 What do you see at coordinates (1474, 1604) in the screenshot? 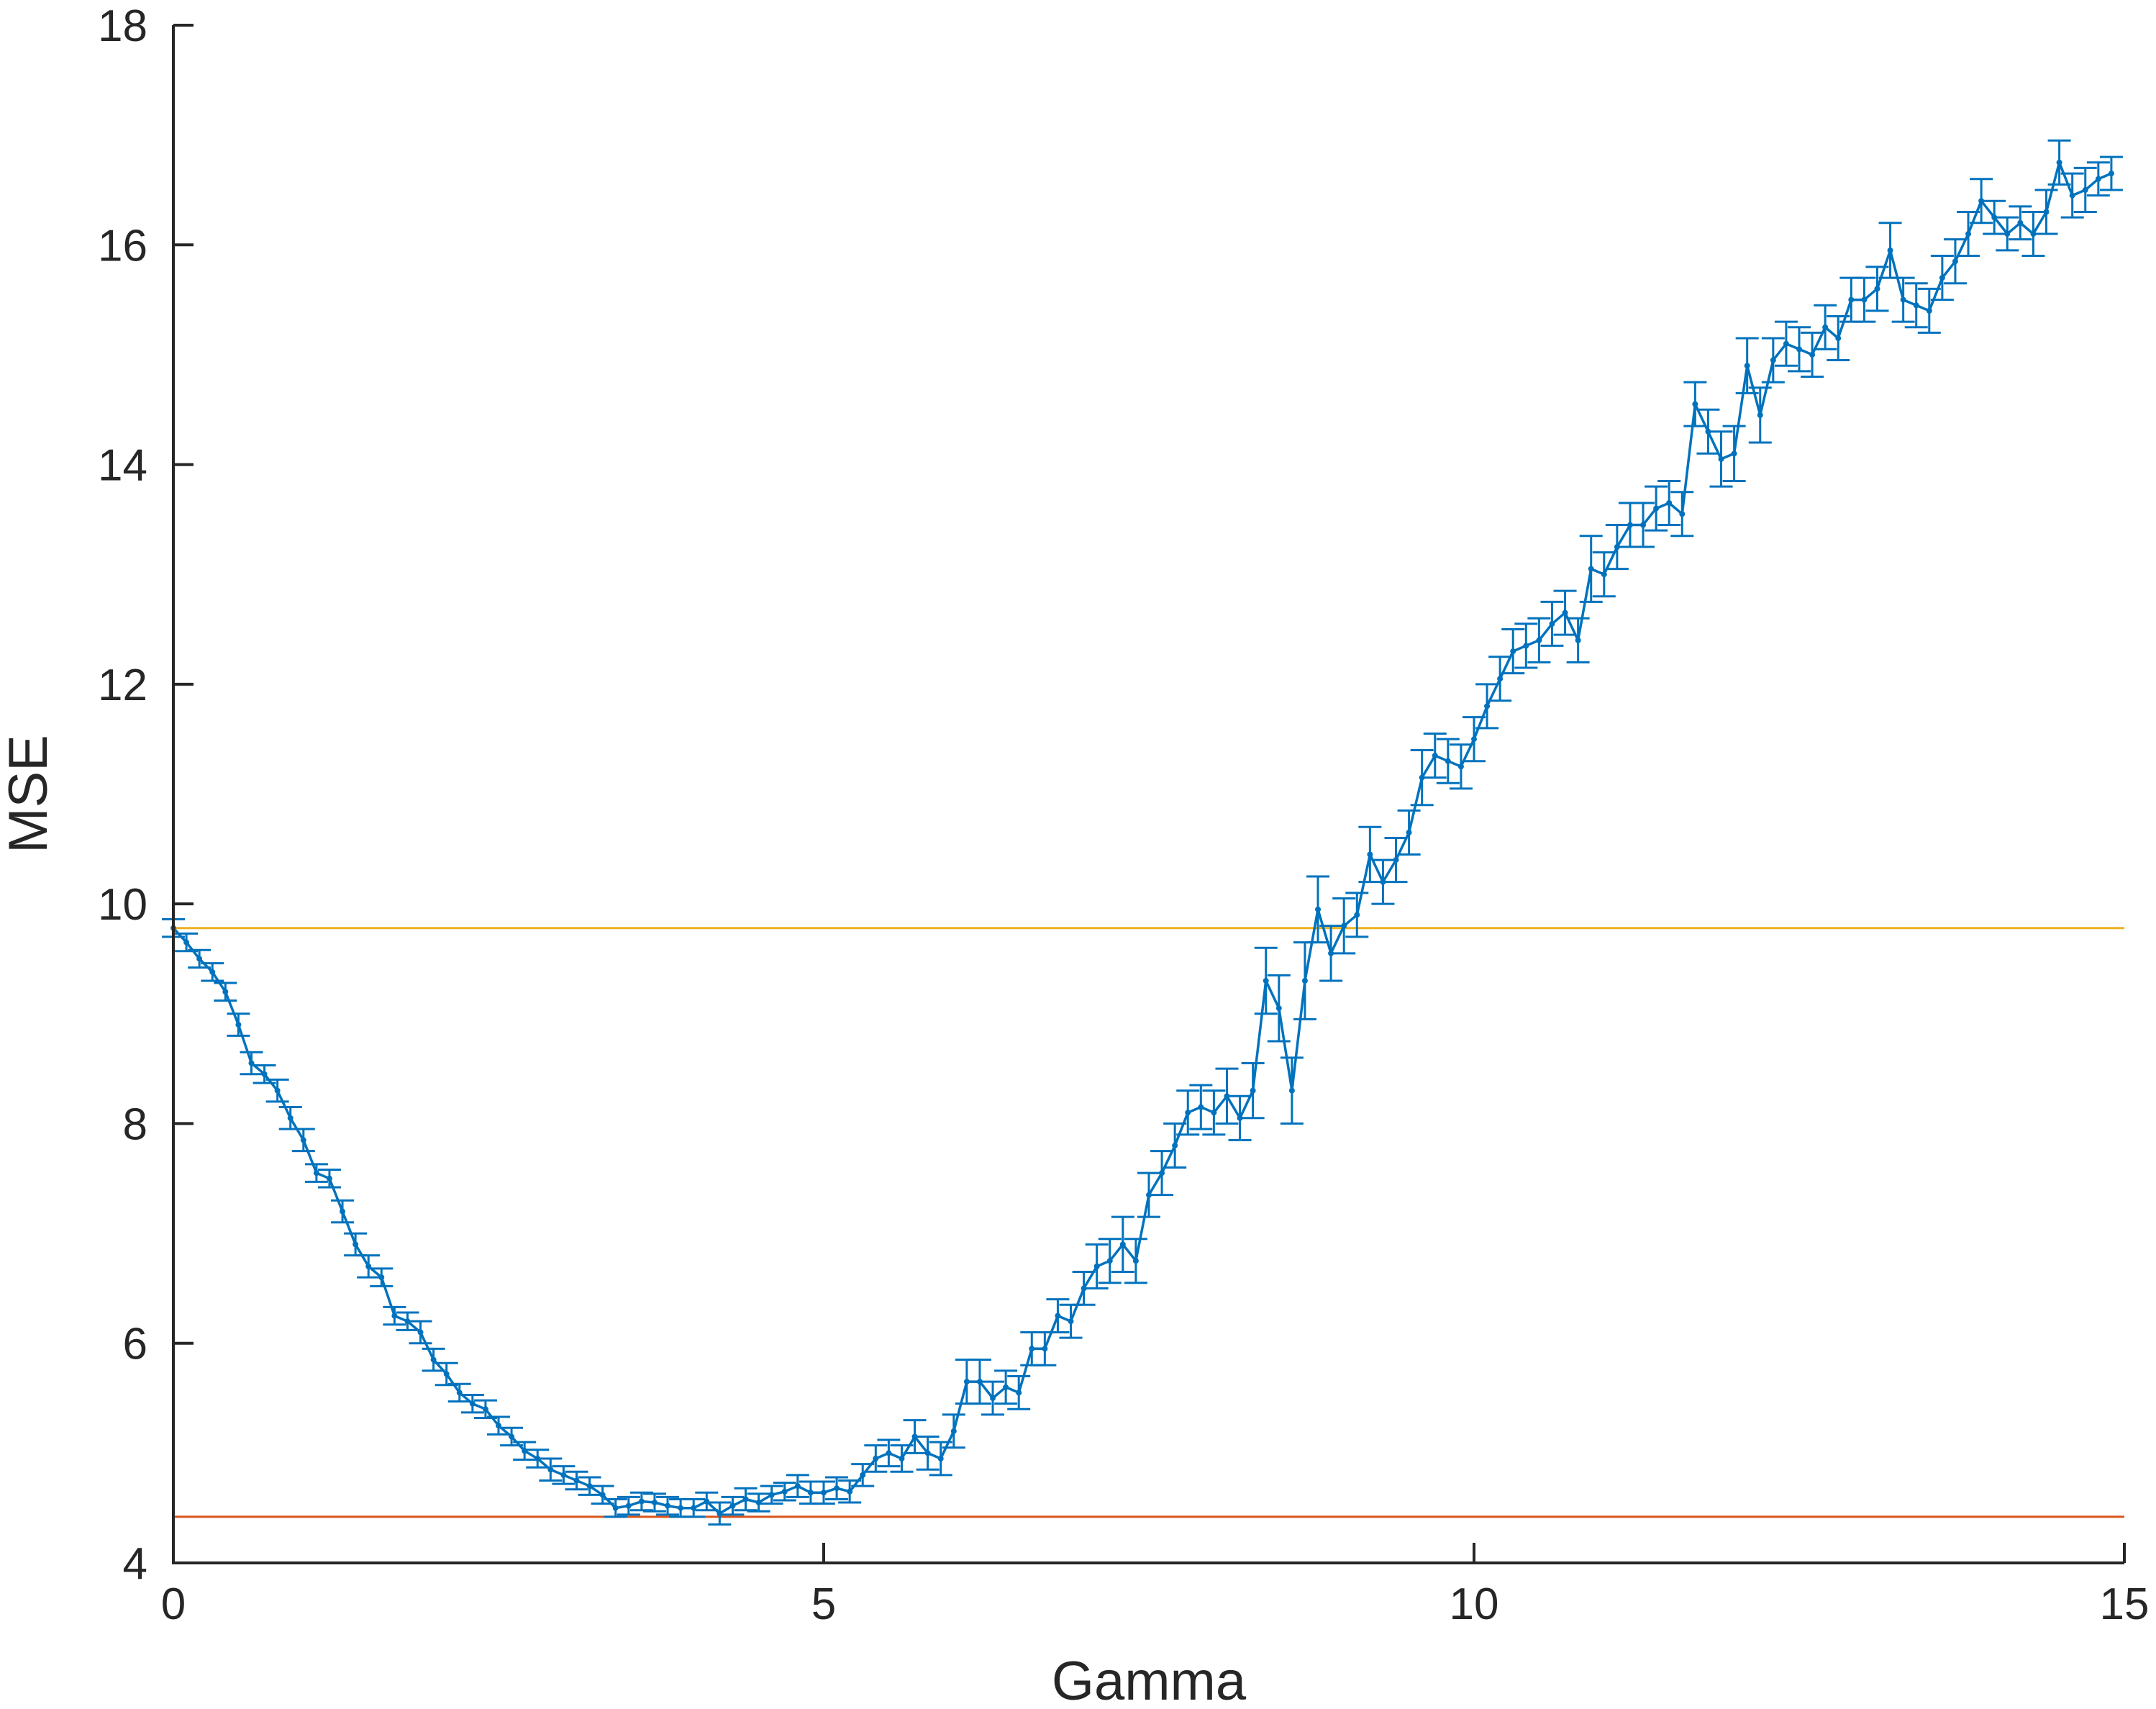
I see `x-tick-label: 10` at bounding box center [1474, 1604].